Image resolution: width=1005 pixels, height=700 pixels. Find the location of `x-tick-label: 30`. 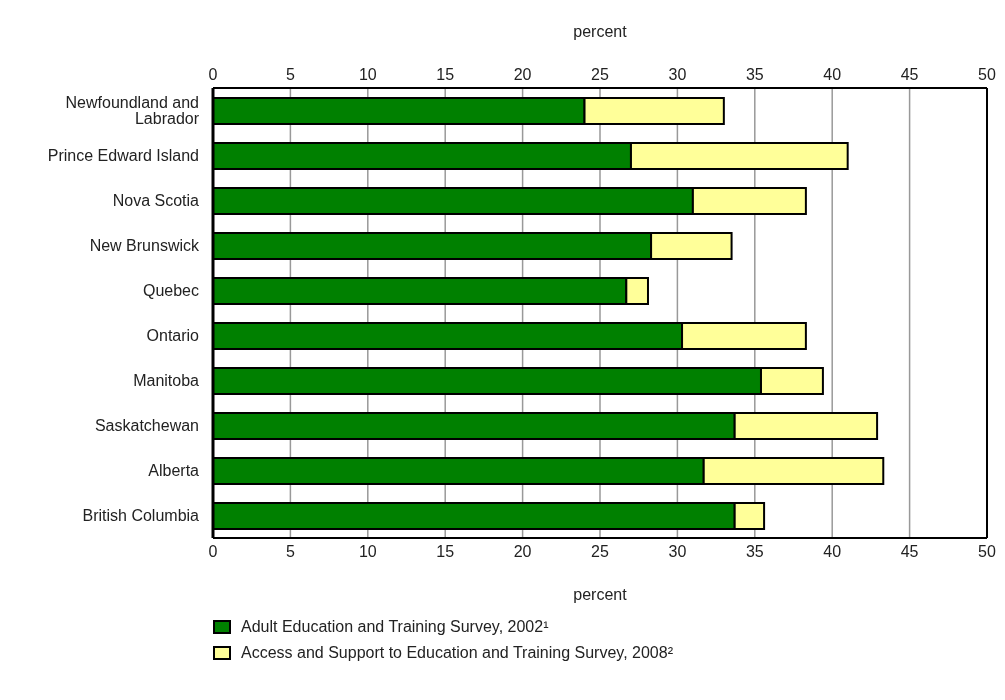

x-tick-label: 30 is located at coordinates (677, 74).